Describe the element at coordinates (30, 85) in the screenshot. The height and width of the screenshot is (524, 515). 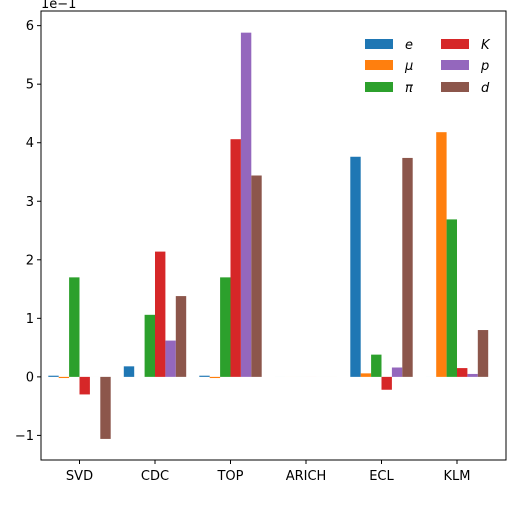
I see `y-tick-label: 5` at that location.